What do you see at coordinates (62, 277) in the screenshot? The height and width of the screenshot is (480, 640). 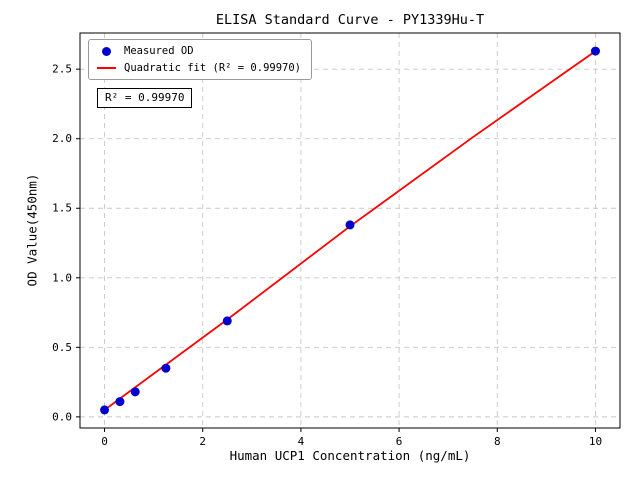 I see `y-tick-label: 1.0` at bounding box center [62, 277].